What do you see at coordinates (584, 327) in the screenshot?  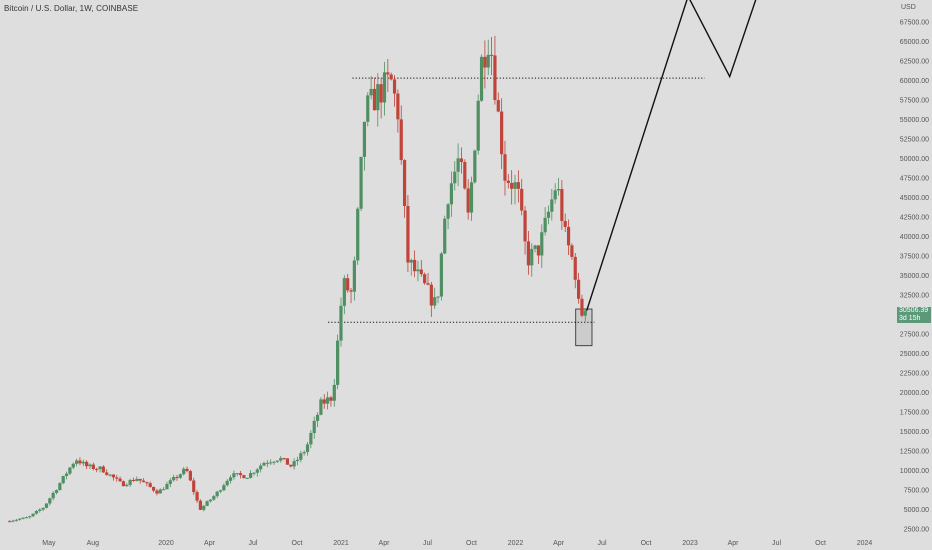 I see `highlight-box` at bounding box center [584, 327].